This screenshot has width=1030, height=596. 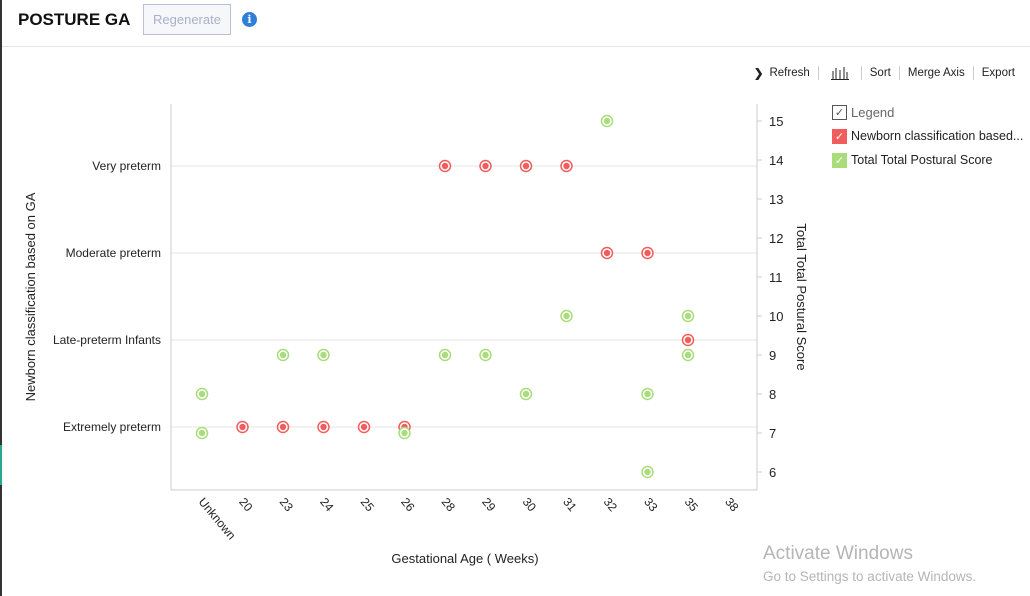 I want to click on chart-type-button, so click(x=839, y=73).